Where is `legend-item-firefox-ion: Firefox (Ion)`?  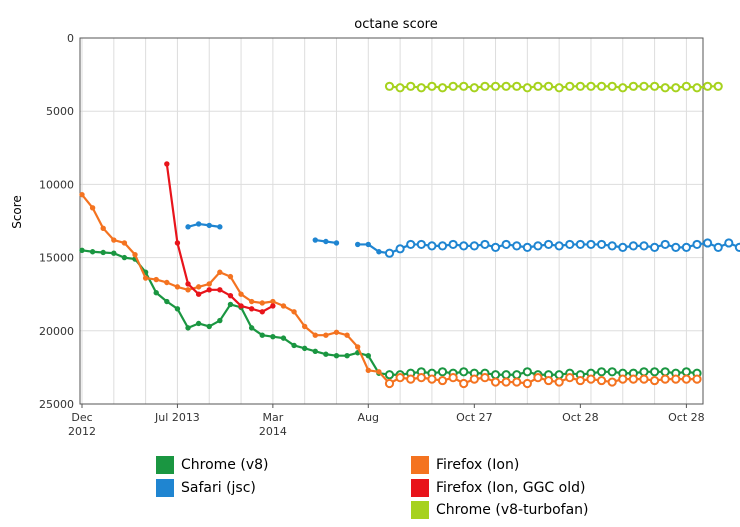
legend-item-firefox-ion: Firefox (Ion) is located at coordinates (465, 465).